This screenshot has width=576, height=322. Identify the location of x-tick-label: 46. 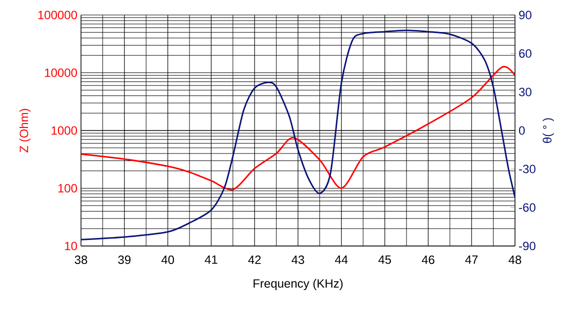
(428, 260).